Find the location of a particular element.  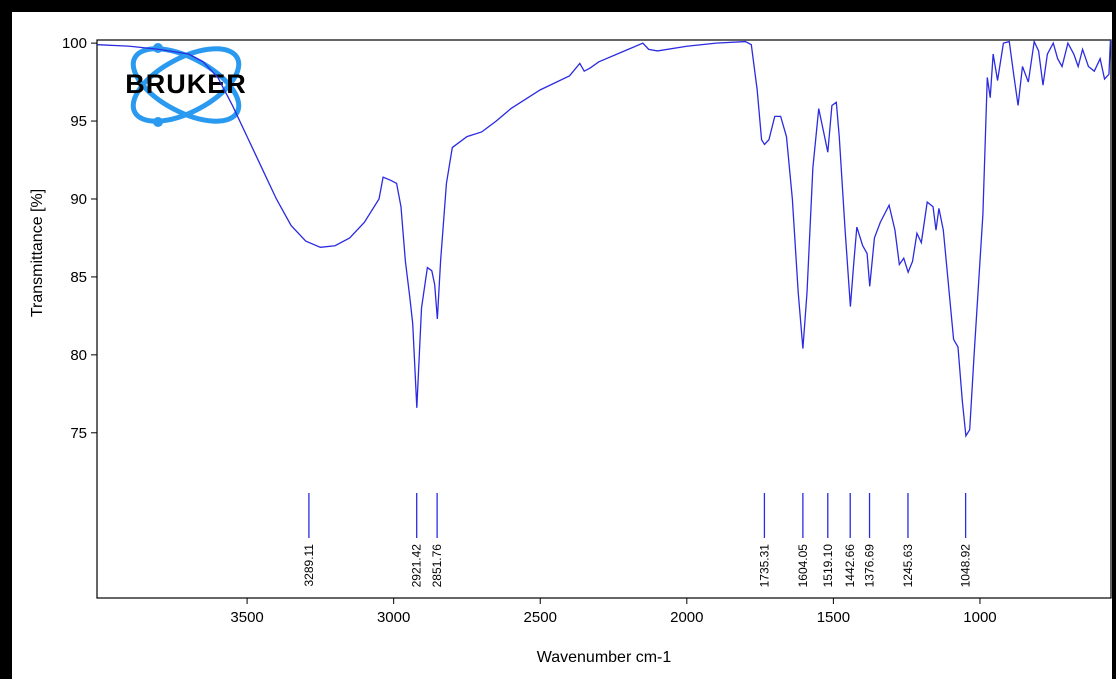

peak-label: 1442.66 is located at coordinates (850, 566).